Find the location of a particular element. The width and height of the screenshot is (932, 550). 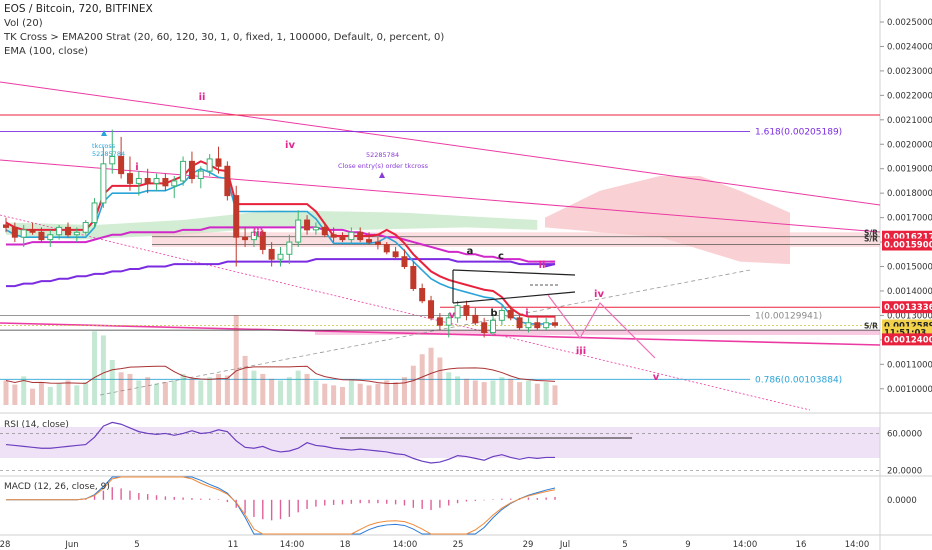

wave-projection is located at coordinates (601, 326).